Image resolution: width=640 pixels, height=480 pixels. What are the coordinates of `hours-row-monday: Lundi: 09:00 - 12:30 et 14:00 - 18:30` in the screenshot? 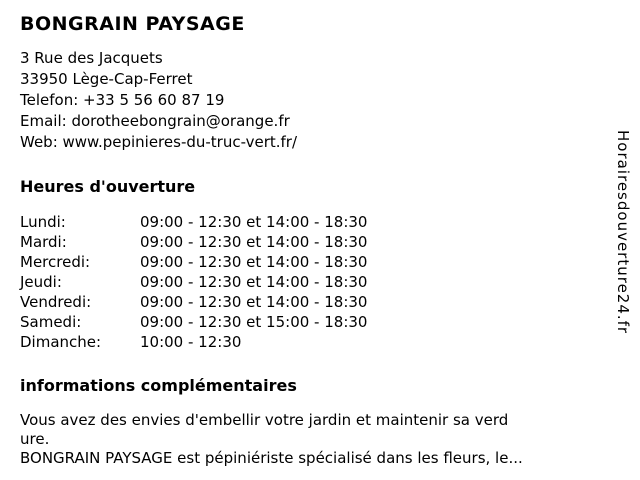 It's located at (310, 222).